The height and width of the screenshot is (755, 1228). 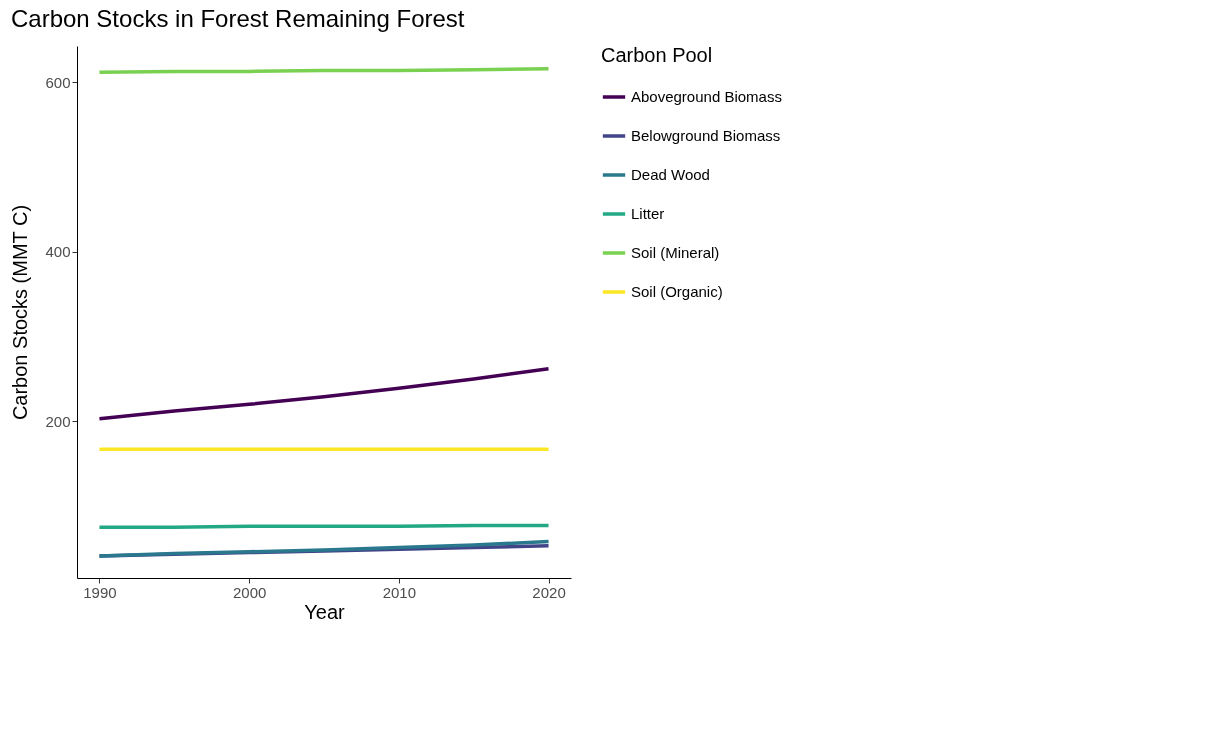 I want to click on y-tick-label: 200, so click(x=58, y=421).